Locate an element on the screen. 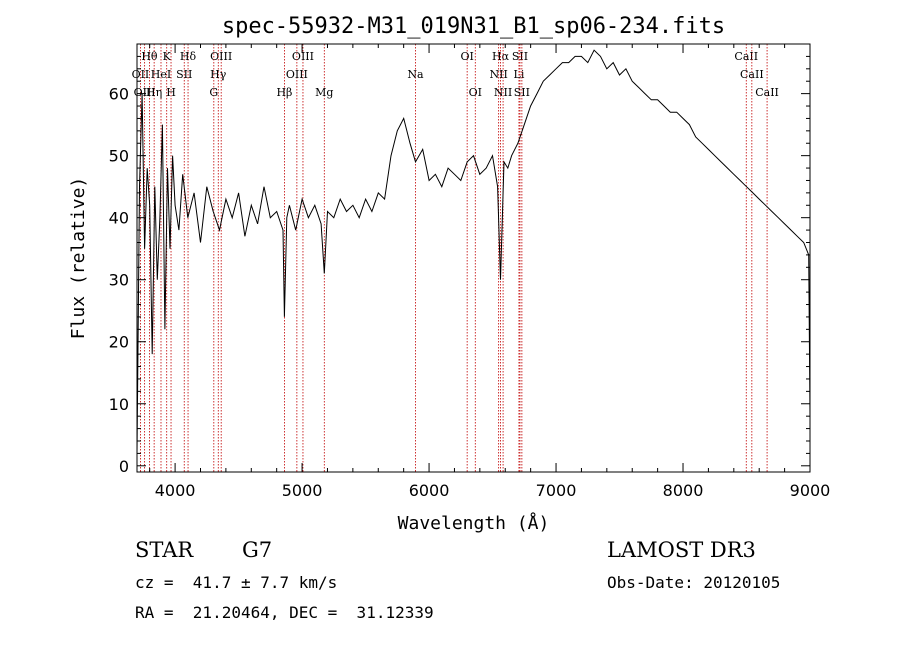 Image resolution: width=900 pixels, height=649 pixels. x-tick-label: 5000 is located at coordinates (302, 490).